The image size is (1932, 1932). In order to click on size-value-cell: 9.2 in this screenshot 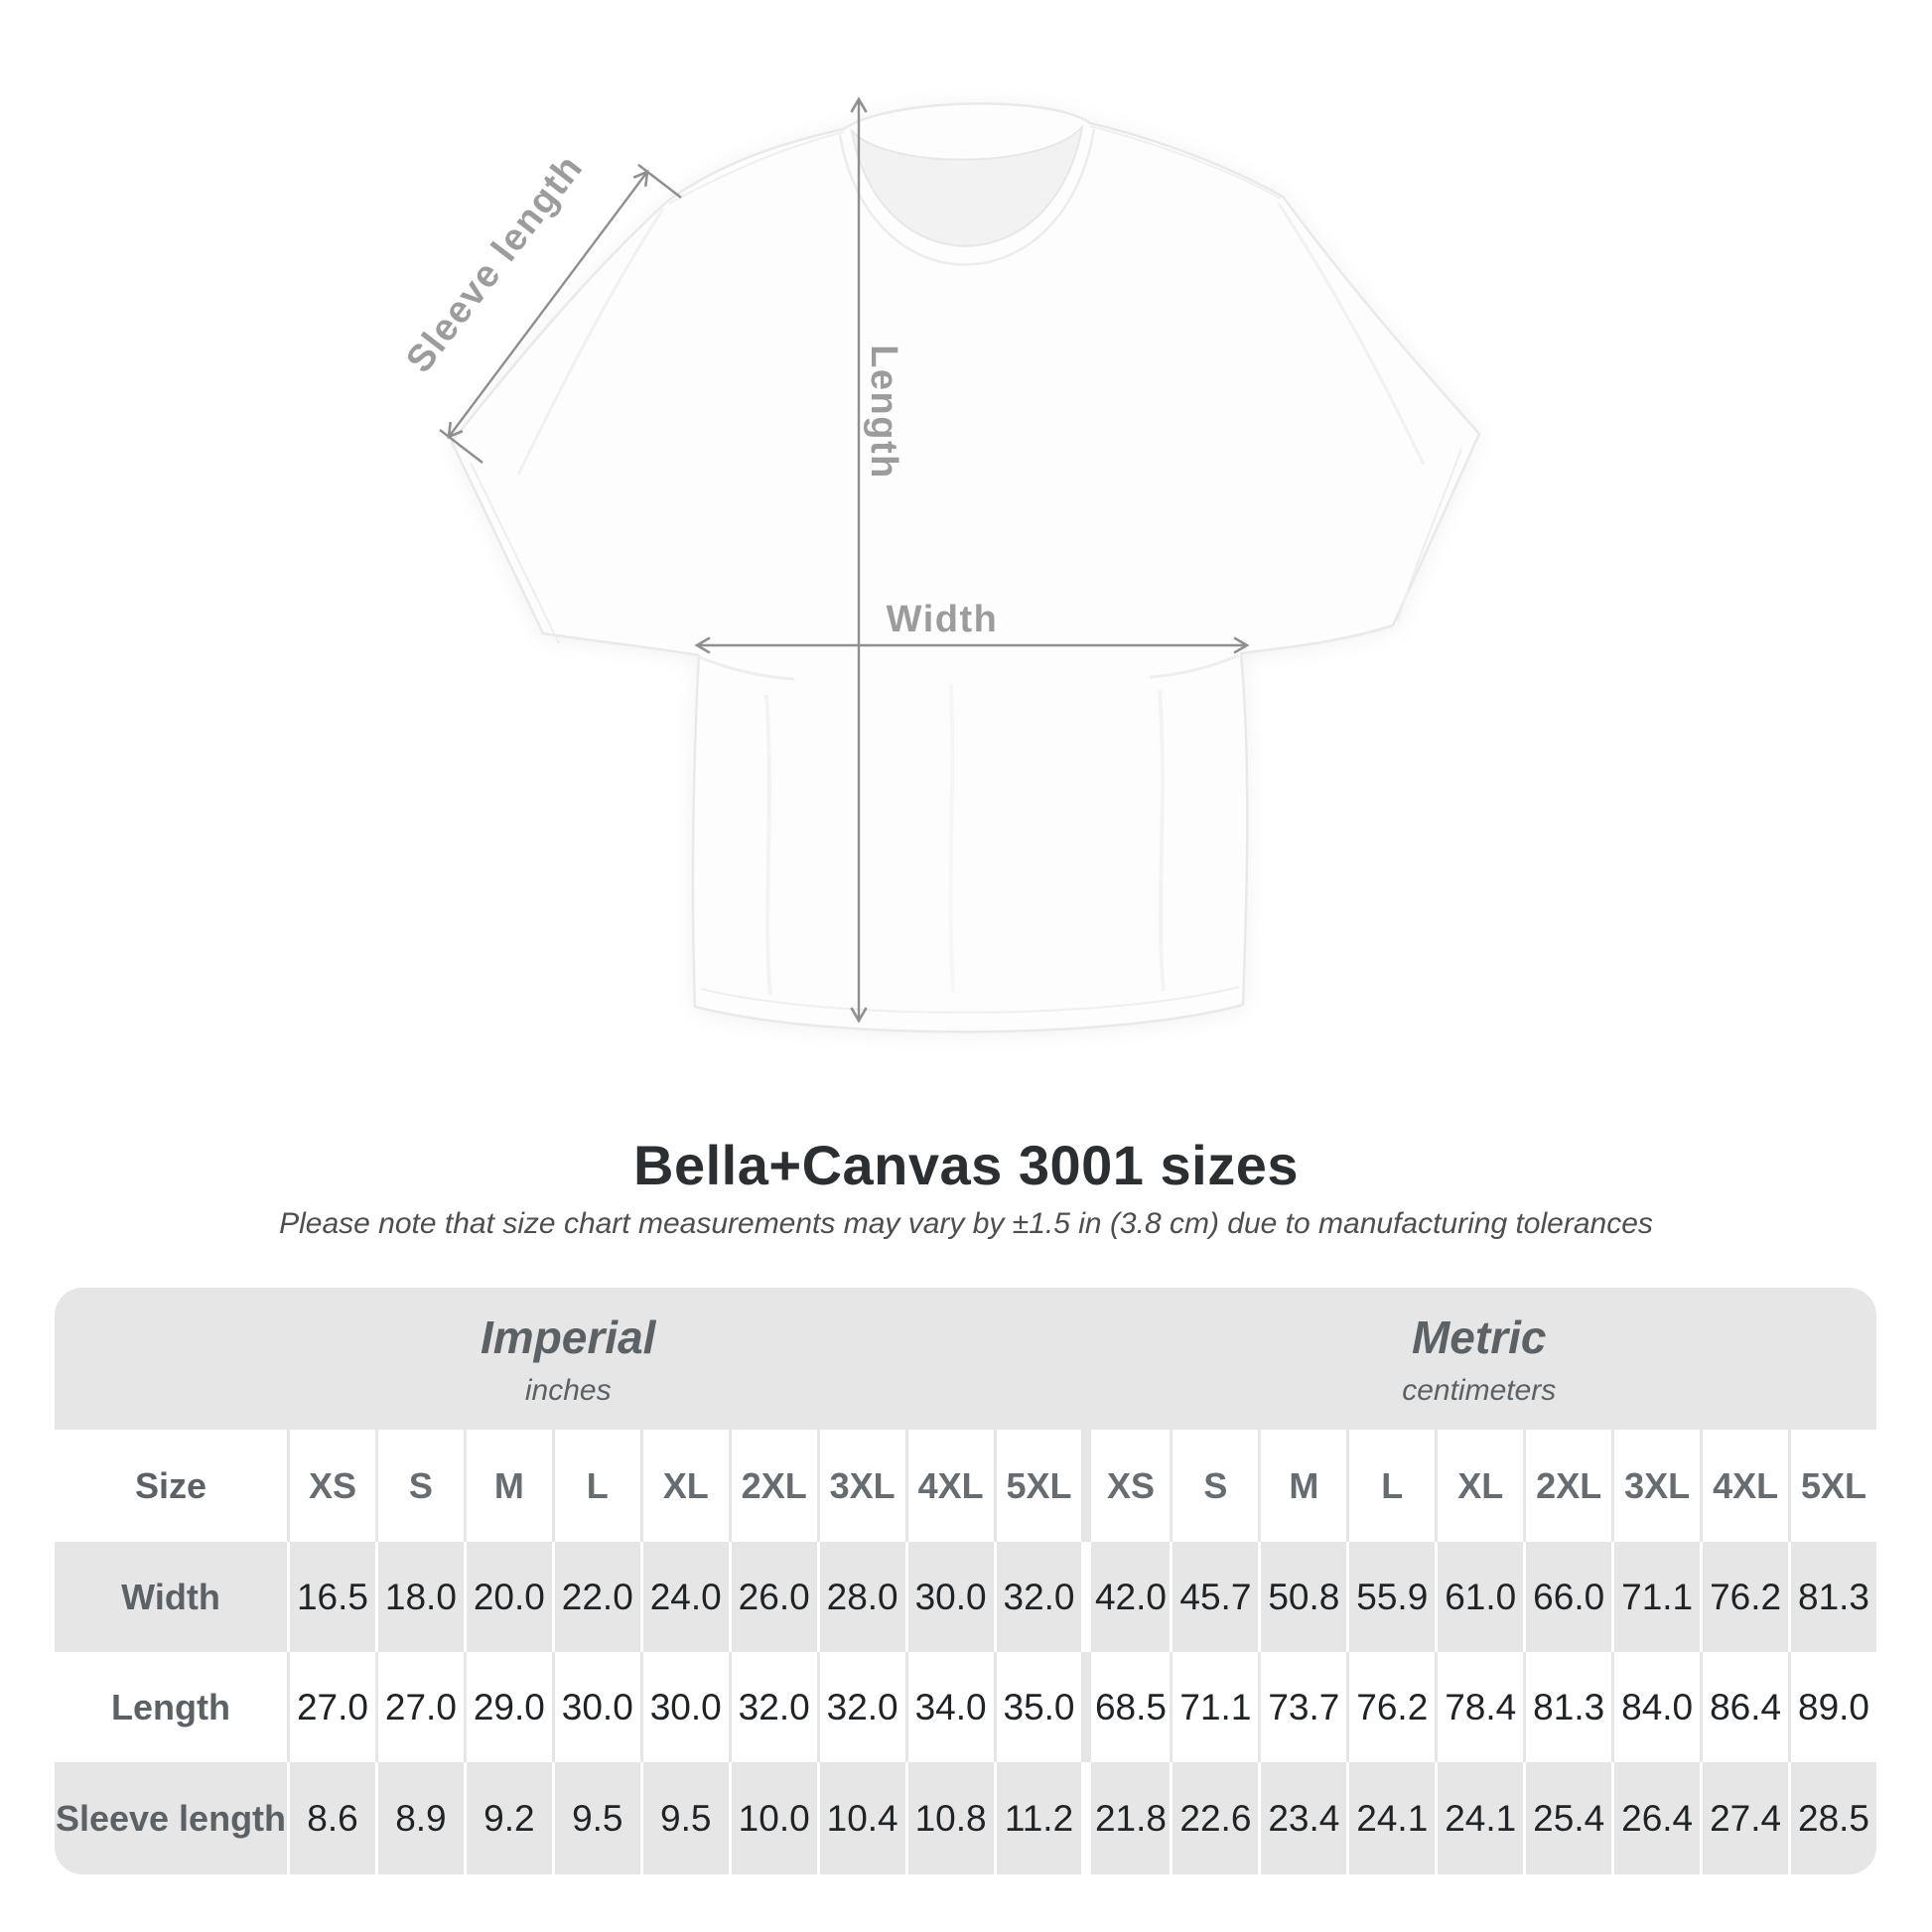, I will do `click(507, 1818)`.